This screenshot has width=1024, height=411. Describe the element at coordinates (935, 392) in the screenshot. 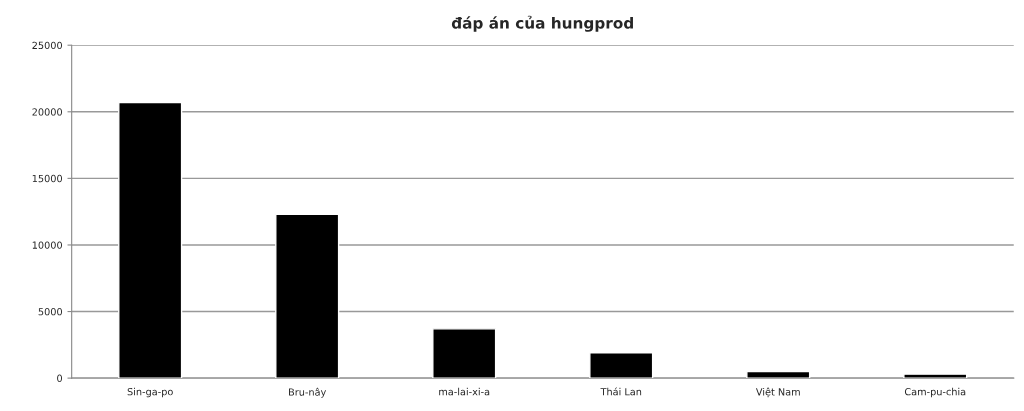

I see `x-tick-label: Cam-pu-chia` at that location.